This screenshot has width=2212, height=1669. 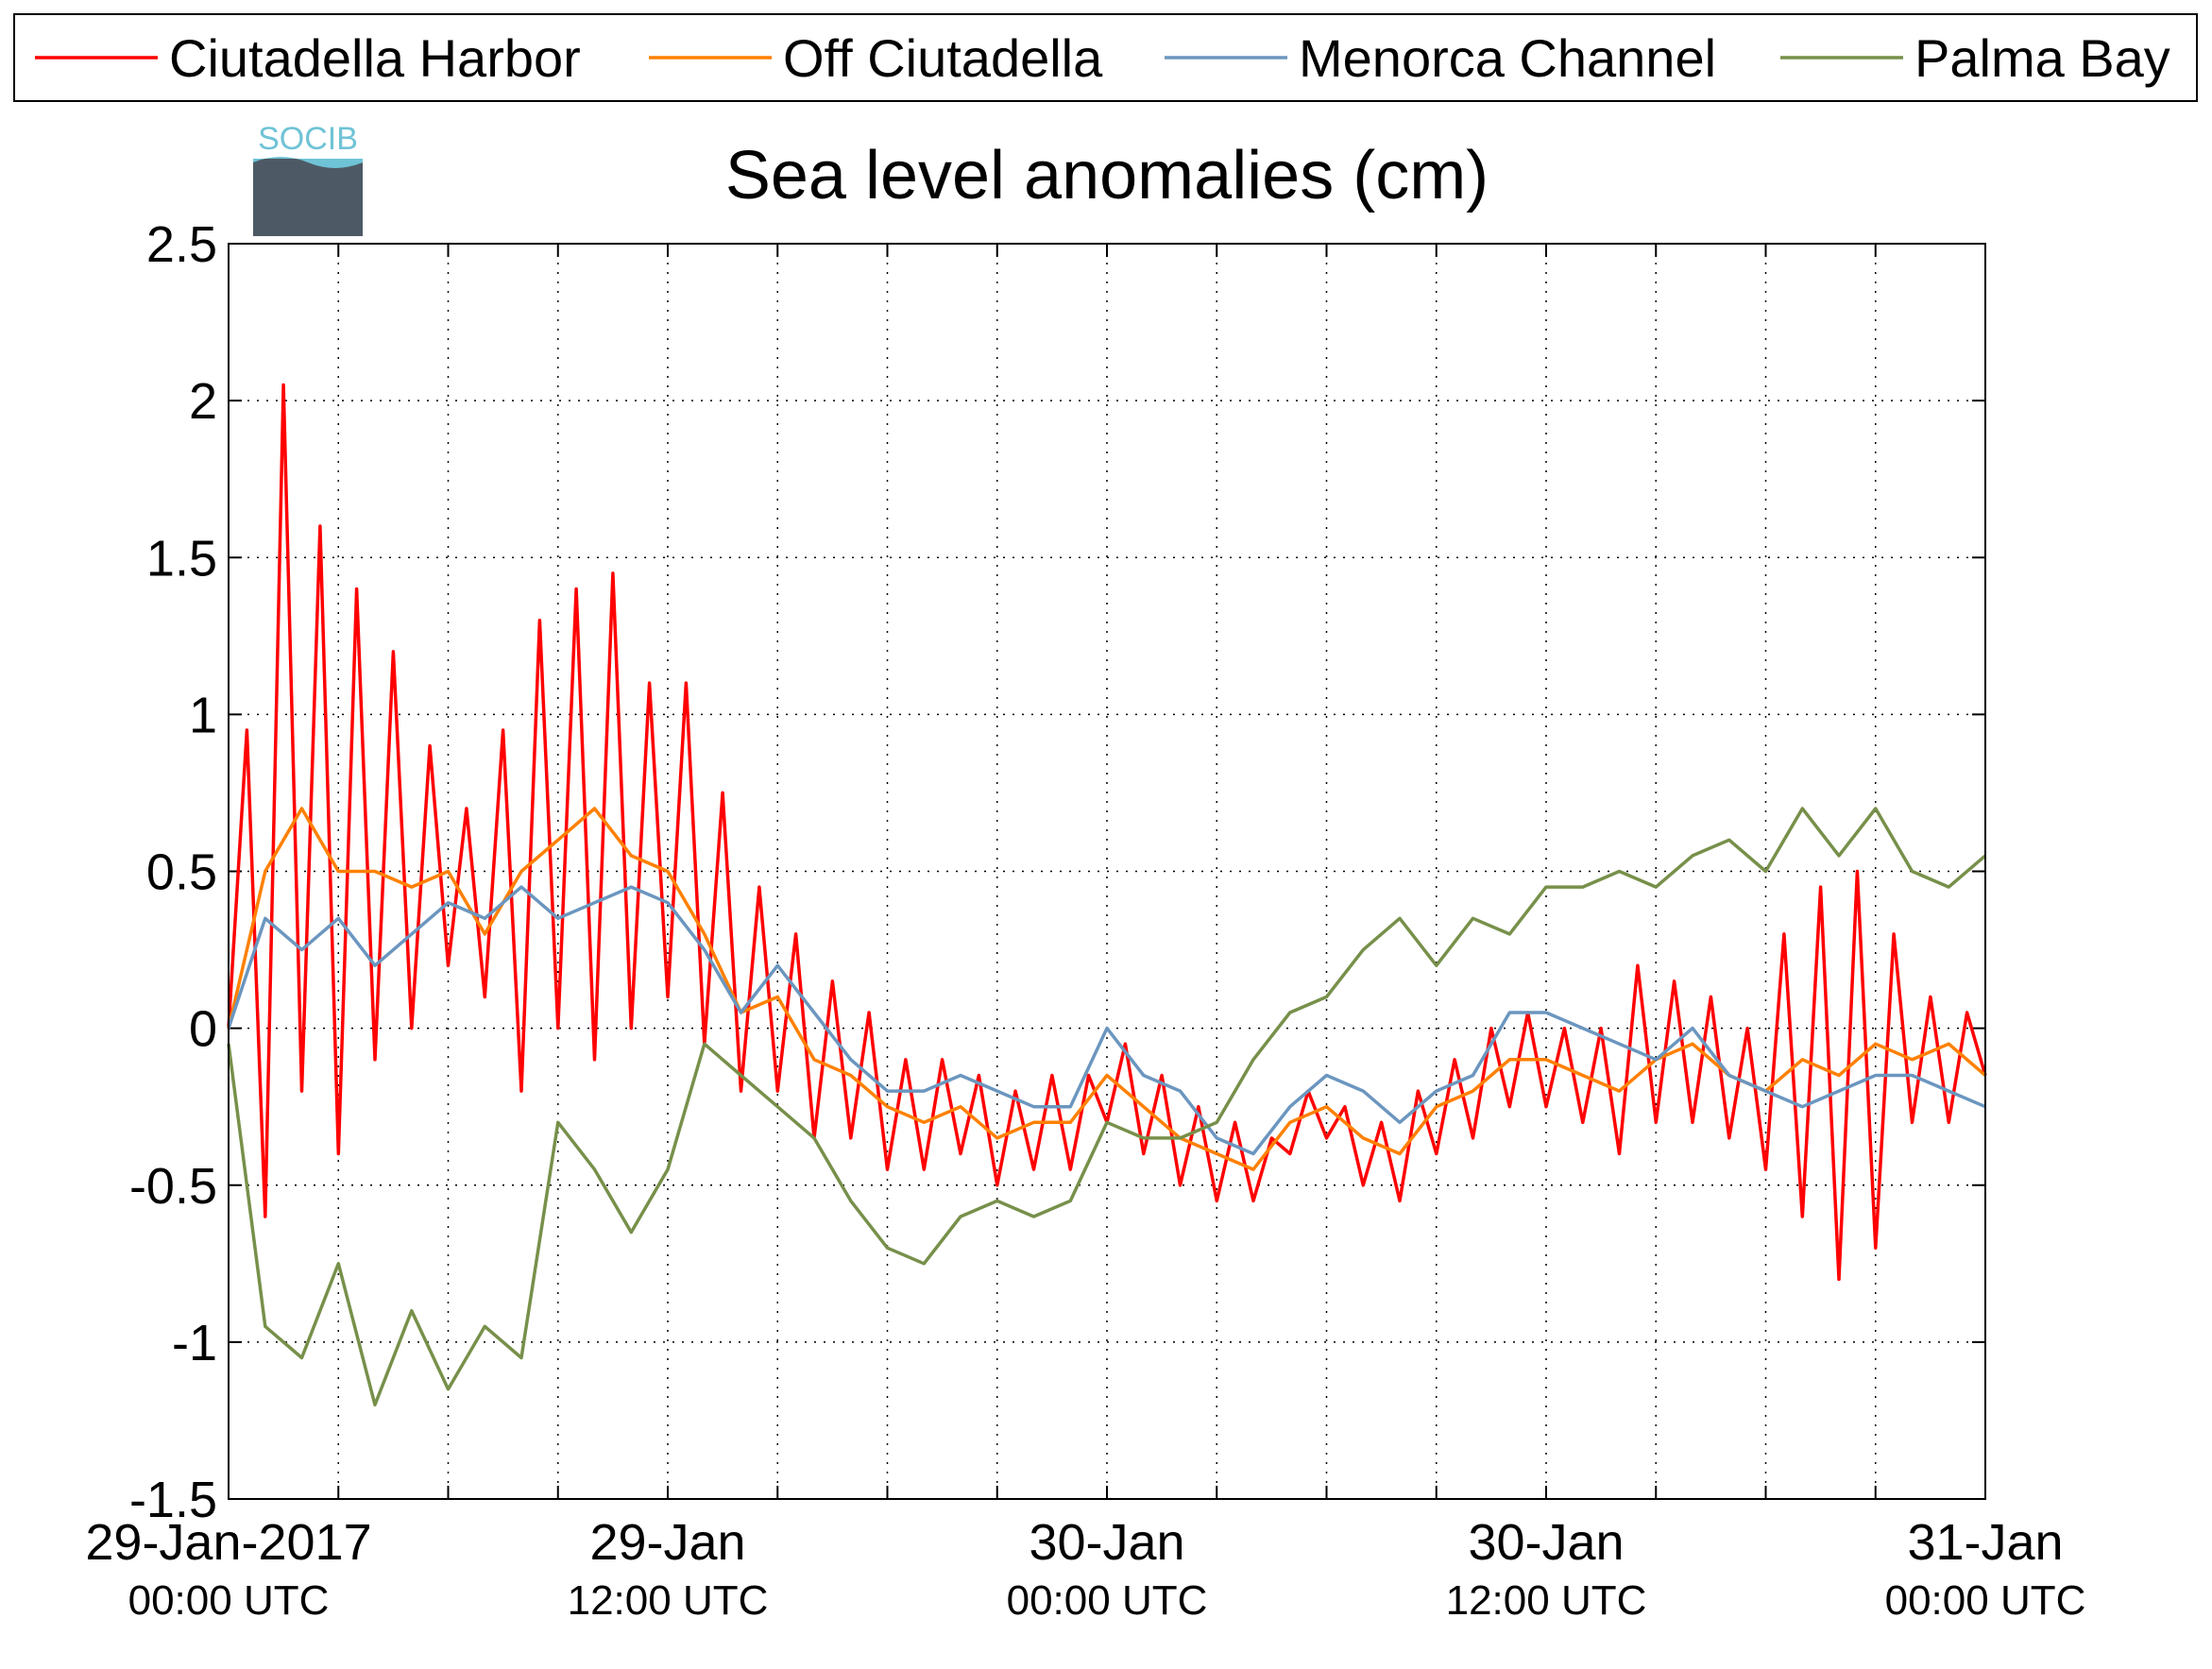 I want to click on y-tick-label: 0.5, so click(x=181, y=873).